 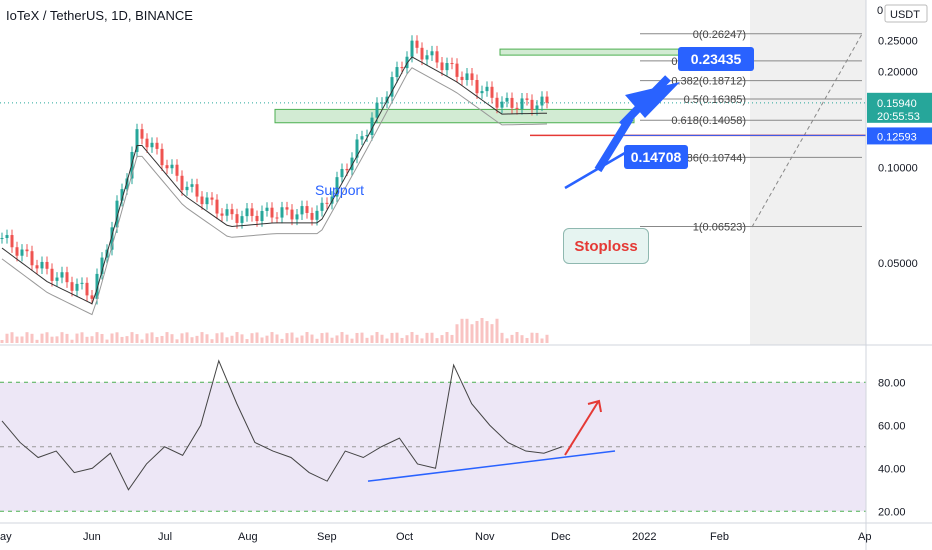 What do you see at coordinates (708, 121) in the screenshot?
I see `fib-level-label: 0.618(0.14058)` at bounding box center [708, 121].